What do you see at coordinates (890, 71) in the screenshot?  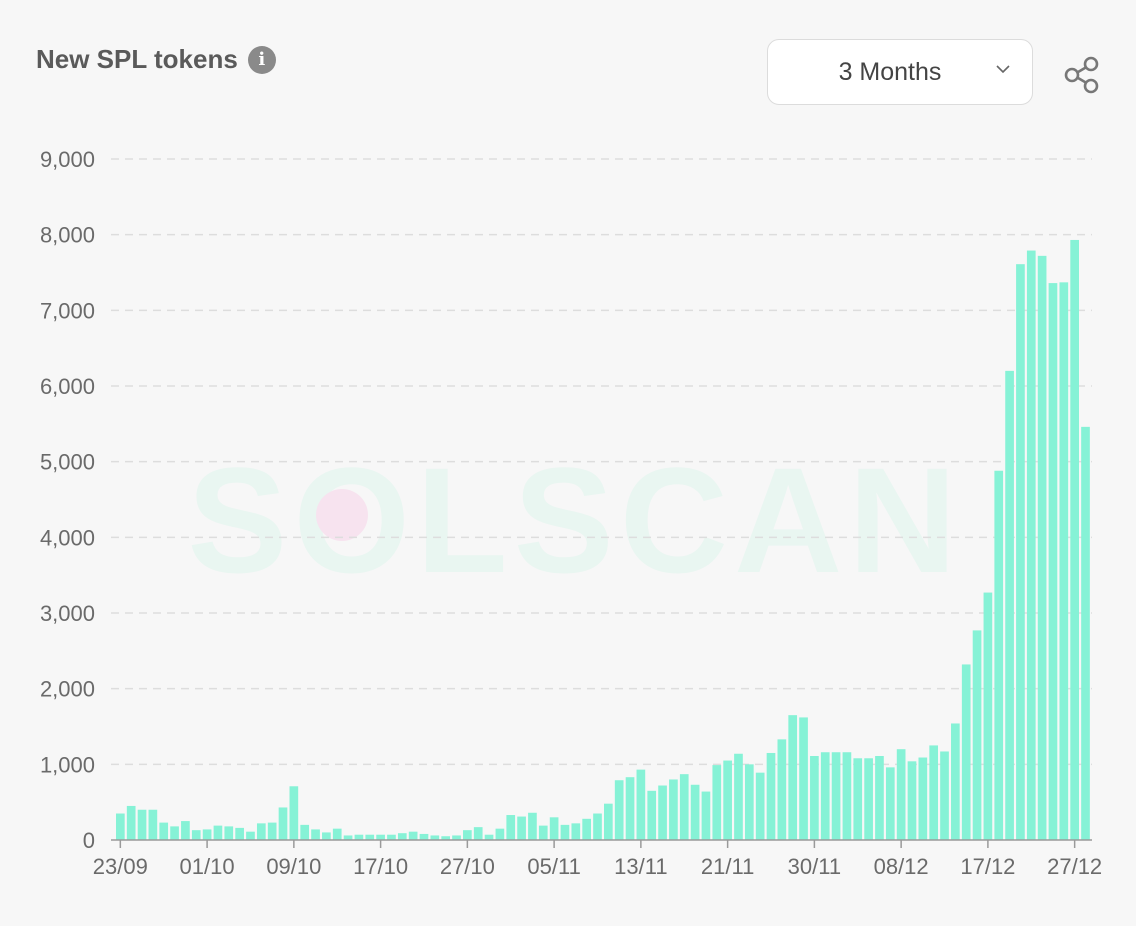 I see `time-range-label: 3 Months` at bounding box center [890, 71].